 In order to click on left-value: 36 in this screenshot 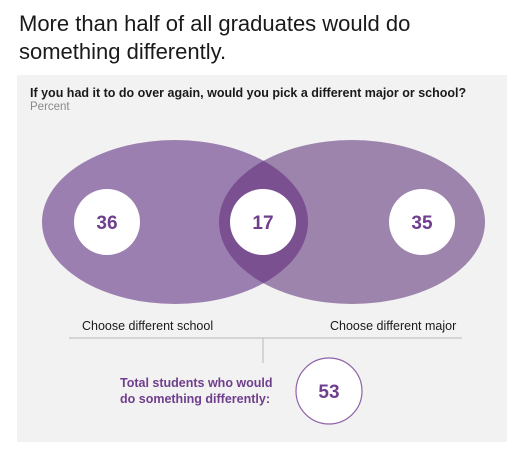, I will do `click(106, 223)`.